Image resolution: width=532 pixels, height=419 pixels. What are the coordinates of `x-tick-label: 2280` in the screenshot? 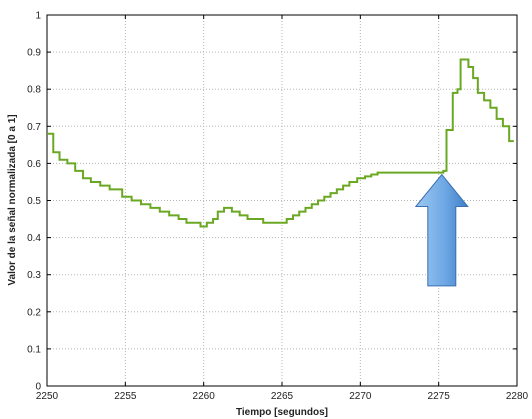 It's located at (517, 396).